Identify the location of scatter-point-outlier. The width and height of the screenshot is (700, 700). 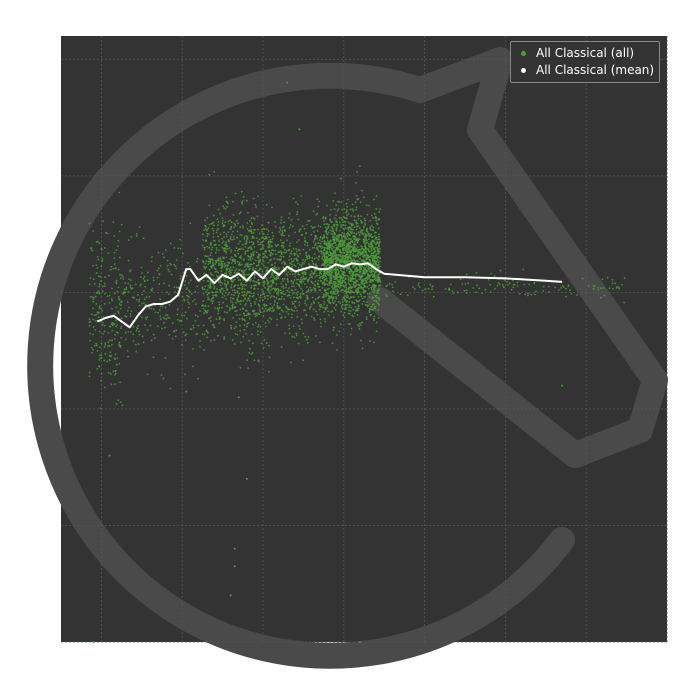
(299, 129).